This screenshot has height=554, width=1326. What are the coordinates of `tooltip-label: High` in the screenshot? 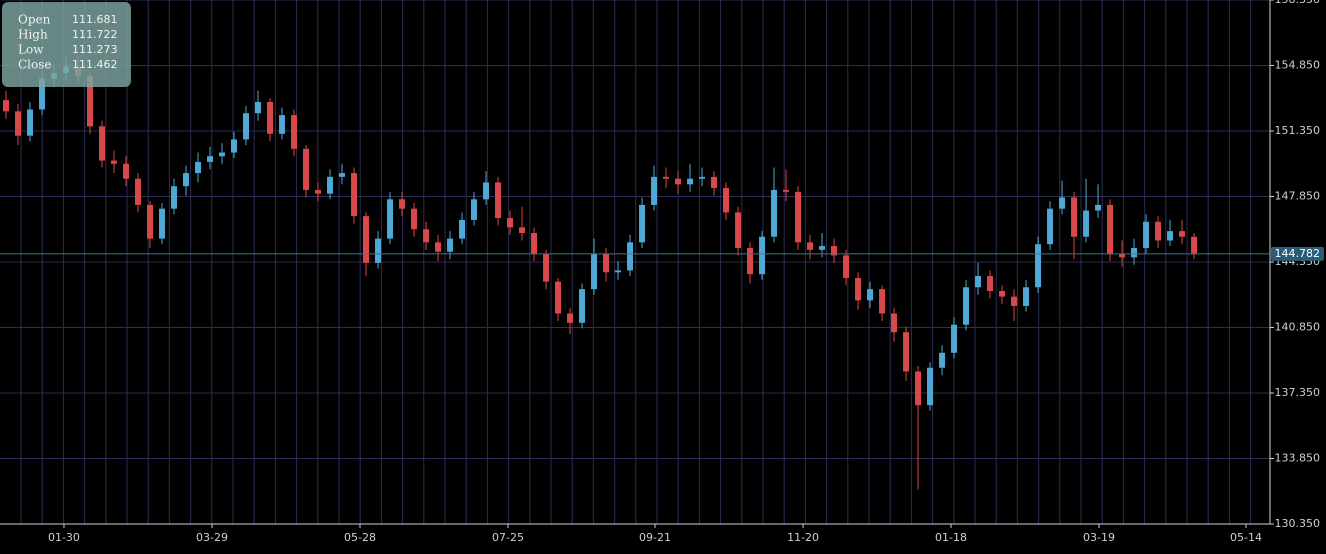 It's located at (33, 35).